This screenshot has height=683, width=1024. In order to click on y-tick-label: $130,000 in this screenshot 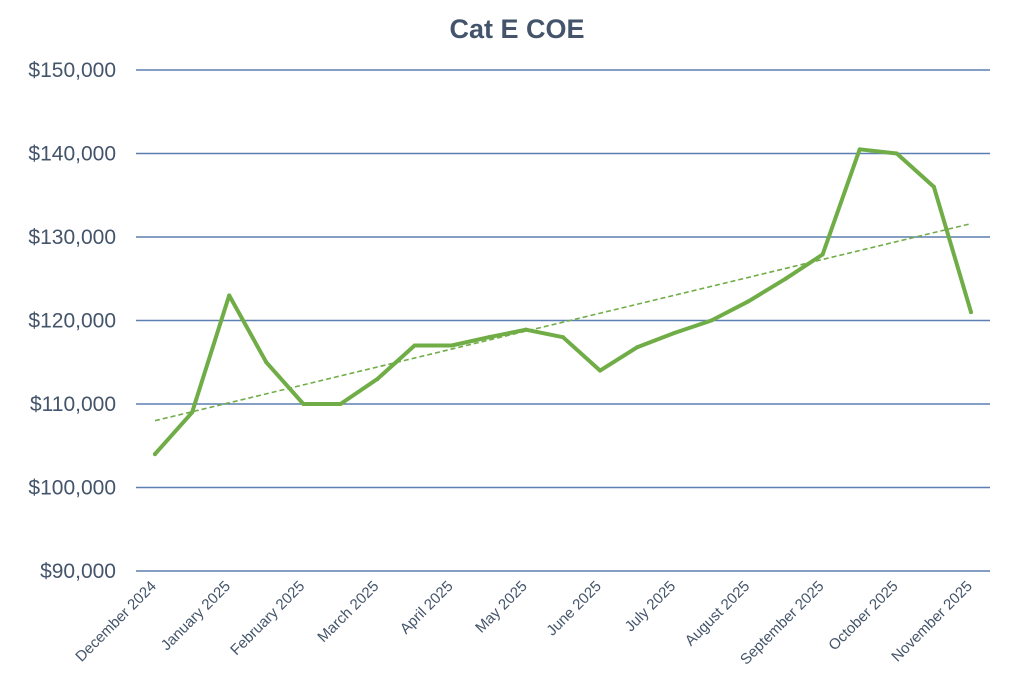, I will do `click(72, 237)`.